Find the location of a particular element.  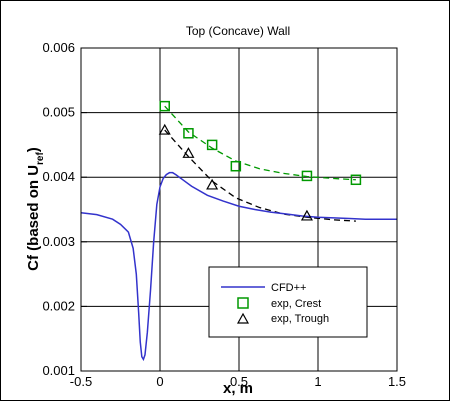

legend-box is located at coordinates (288, 302).